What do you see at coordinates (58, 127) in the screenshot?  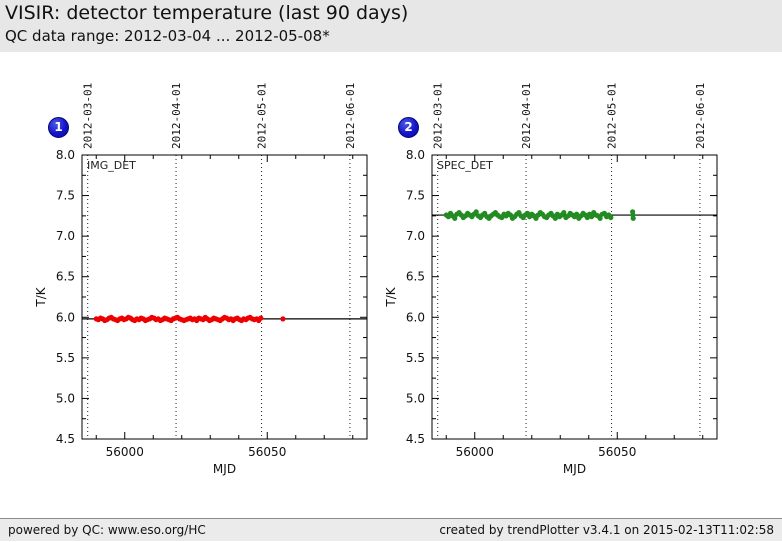 I see `plot-number-badge-1: 1` at bounding box center [58, 127].